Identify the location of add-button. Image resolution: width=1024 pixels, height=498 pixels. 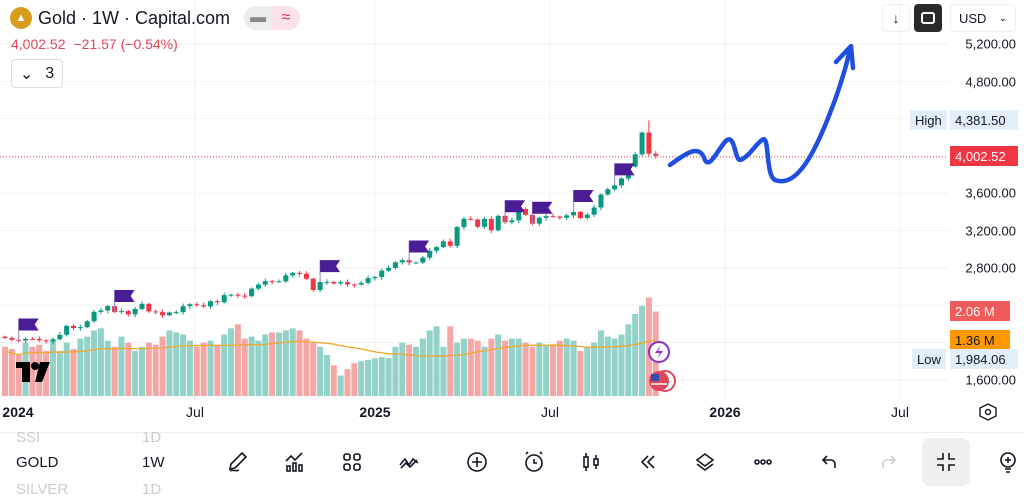
(477, 462).